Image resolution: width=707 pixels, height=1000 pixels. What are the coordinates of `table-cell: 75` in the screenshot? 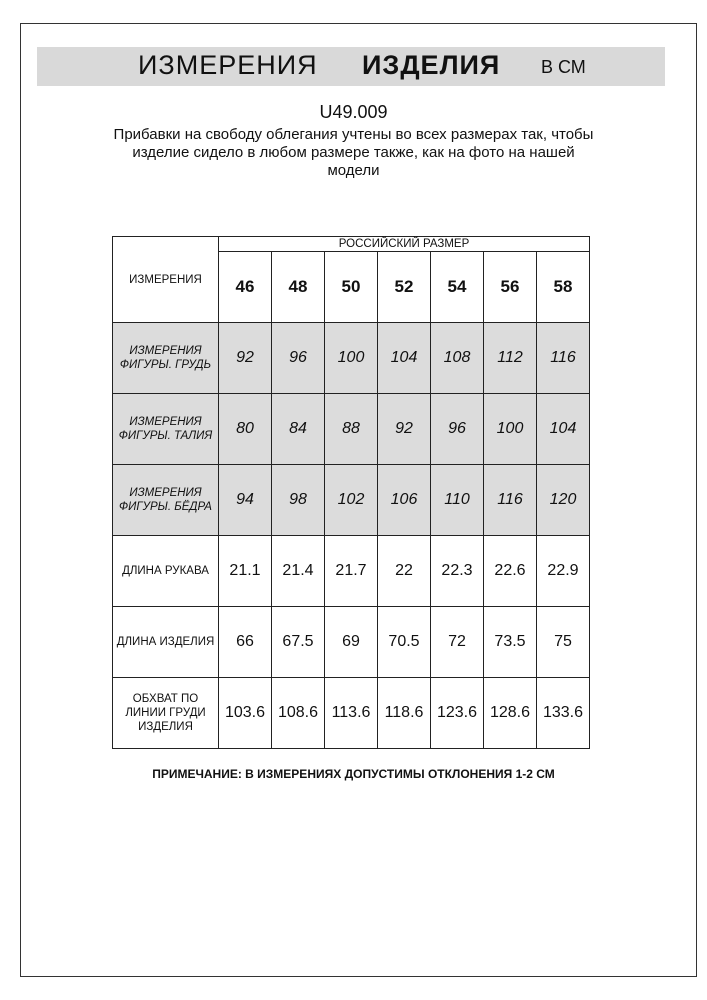 It's located at (563, 642).